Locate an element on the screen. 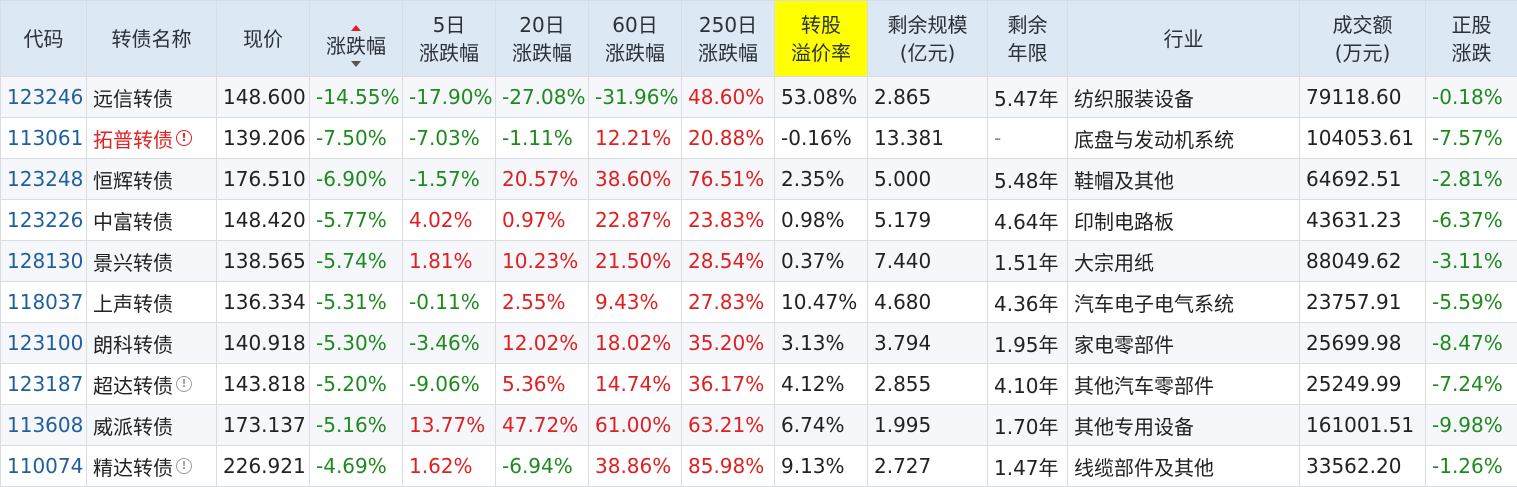  bond-code-cell: 110074 is located at coordinates (43, 466).